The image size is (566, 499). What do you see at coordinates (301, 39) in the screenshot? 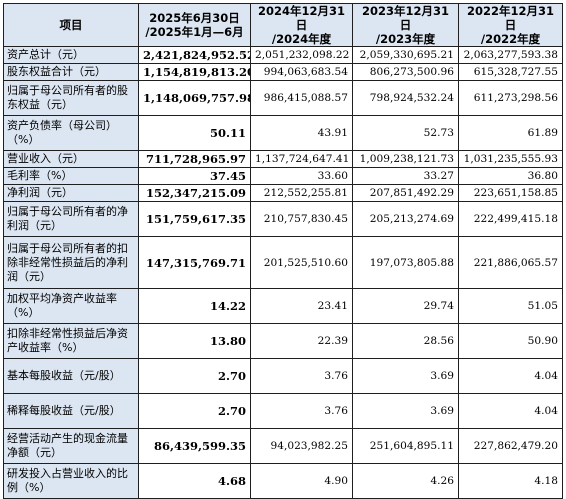
I see `header-line: /2024年度` at bounding box center [301, 39].